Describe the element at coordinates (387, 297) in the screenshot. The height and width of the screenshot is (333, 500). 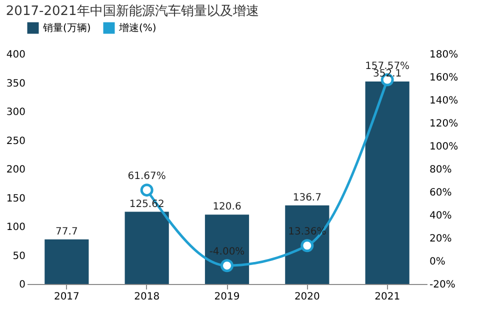
I see `x-tick-label: 2021` at that location.